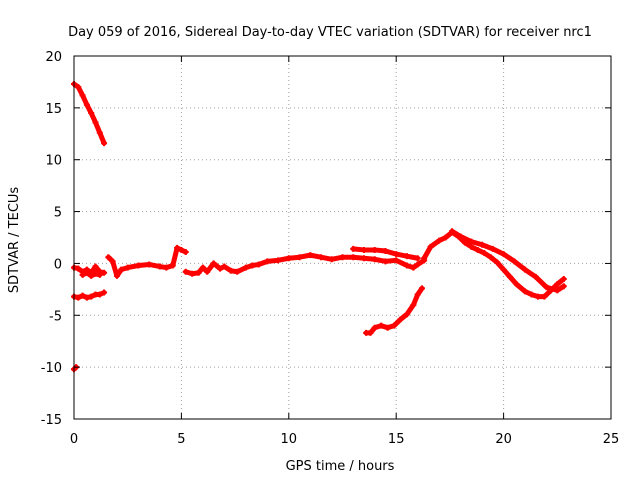 This screenshot has height=480, width=640. I want to click on series-early-descending, so click(89, 114).